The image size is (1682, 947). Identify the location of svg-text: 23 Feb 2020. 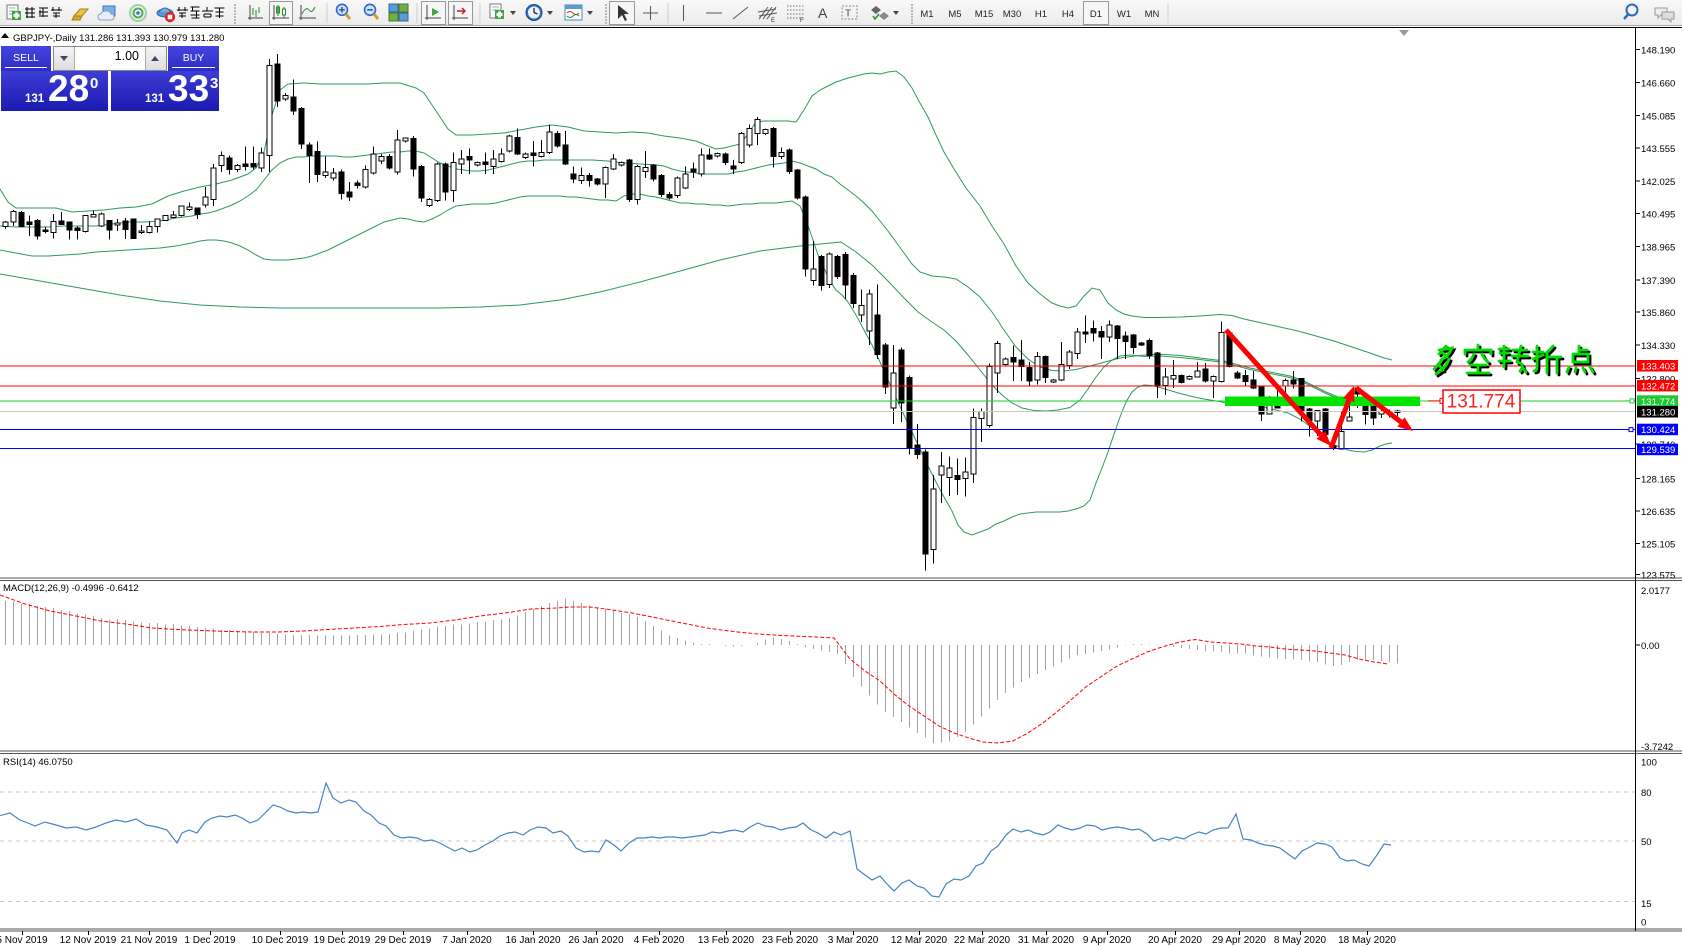
(790, 940).